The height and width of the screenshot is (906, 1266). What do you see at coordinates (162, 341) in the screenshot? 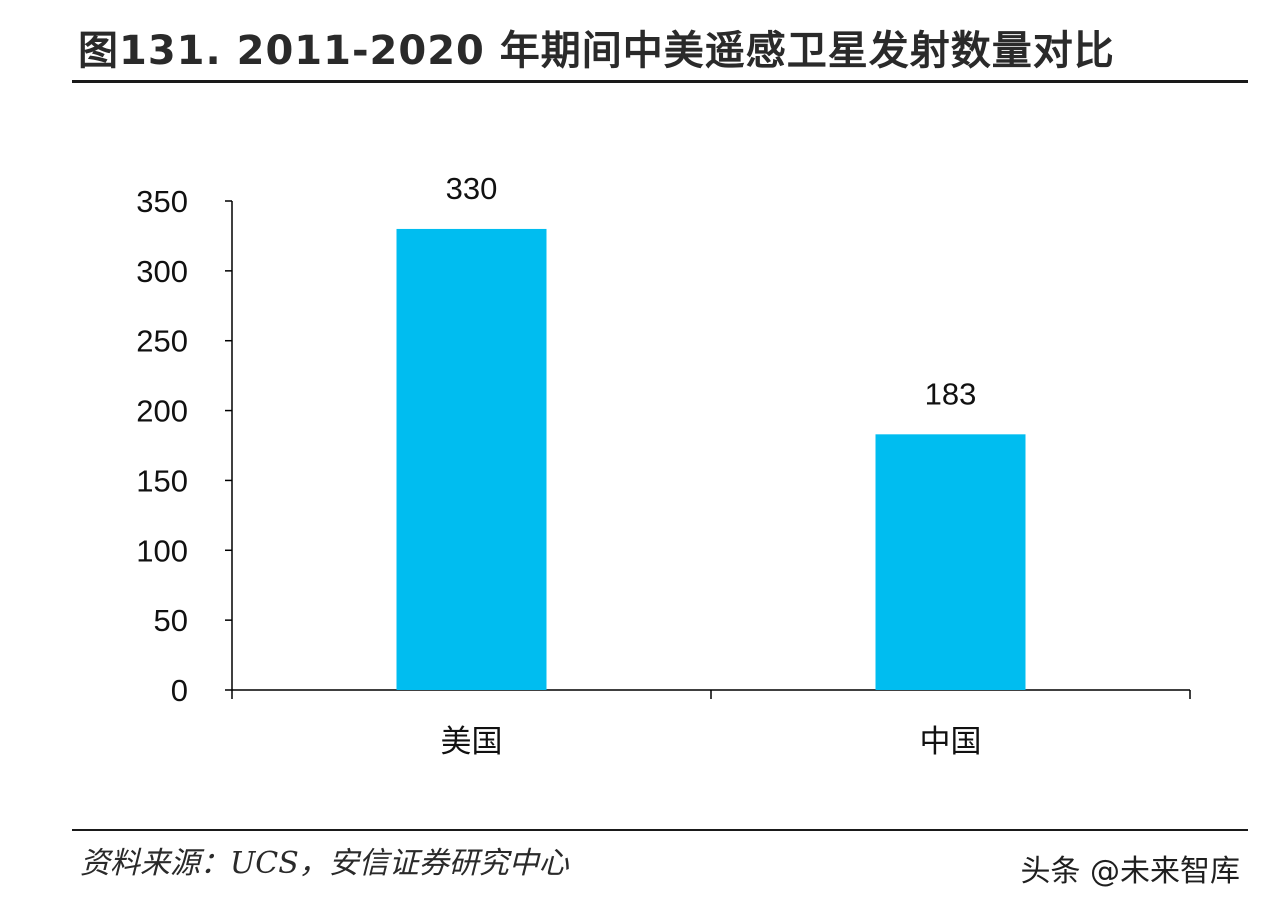
I see `y-tick-label: 250` at bounding box center [162, 341].